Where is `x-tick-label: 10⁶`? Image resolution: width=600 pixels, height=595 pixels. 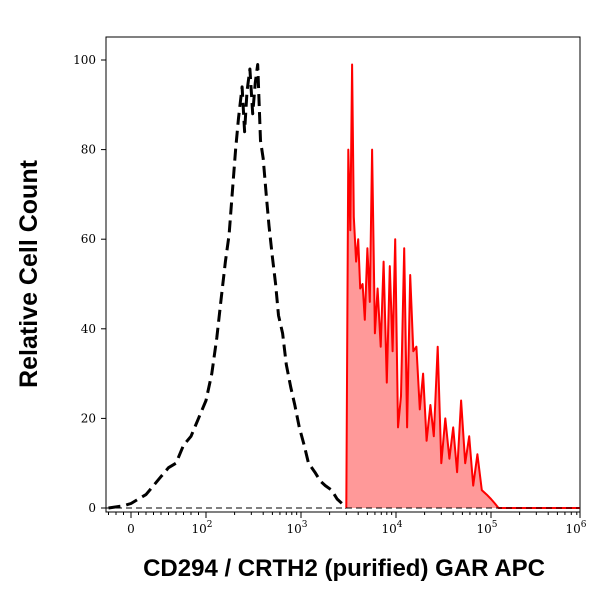
x-tick-label: 10⁶ is located at coordinates (575, 528).